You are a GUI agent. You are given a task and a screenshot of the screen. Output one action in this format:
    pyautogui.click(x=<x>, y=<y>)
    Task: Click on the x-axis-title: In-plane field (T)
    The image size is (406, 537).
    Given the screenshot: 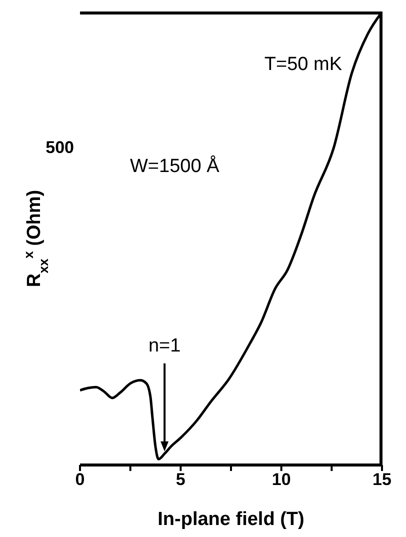 What is the action you would take?
    pyautogui.click(x=231, y=519)
    